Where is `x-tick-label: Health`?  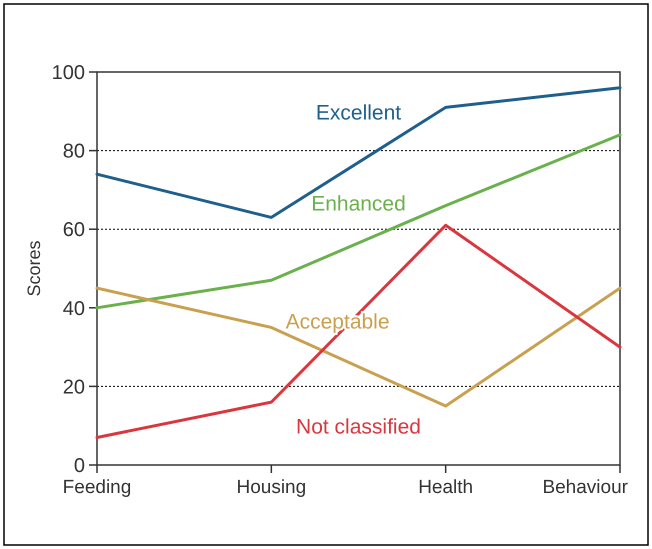 x-tick-label: Health is located at coordinates (446, 487).